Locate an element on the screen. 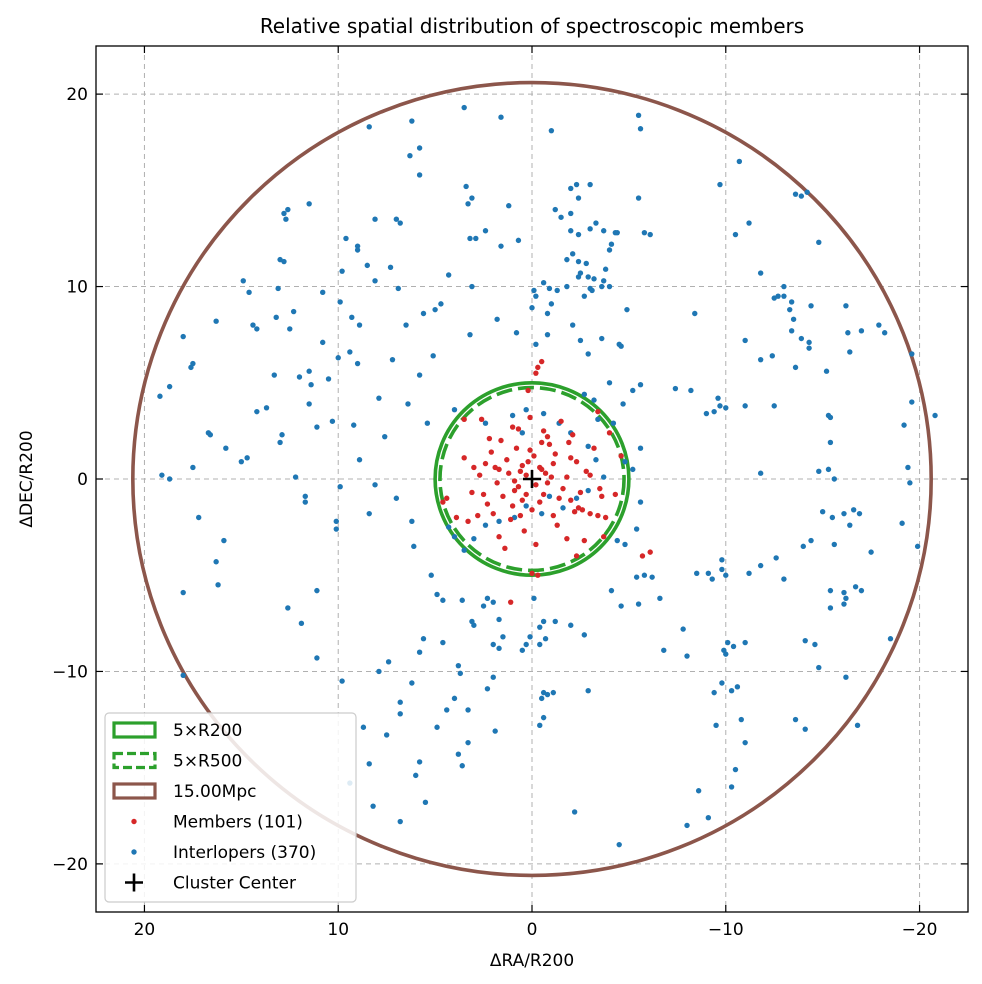 Image resolution: width=982 pixels, height=984 pixels. legend-swatch is located at coordinates (134, 760).